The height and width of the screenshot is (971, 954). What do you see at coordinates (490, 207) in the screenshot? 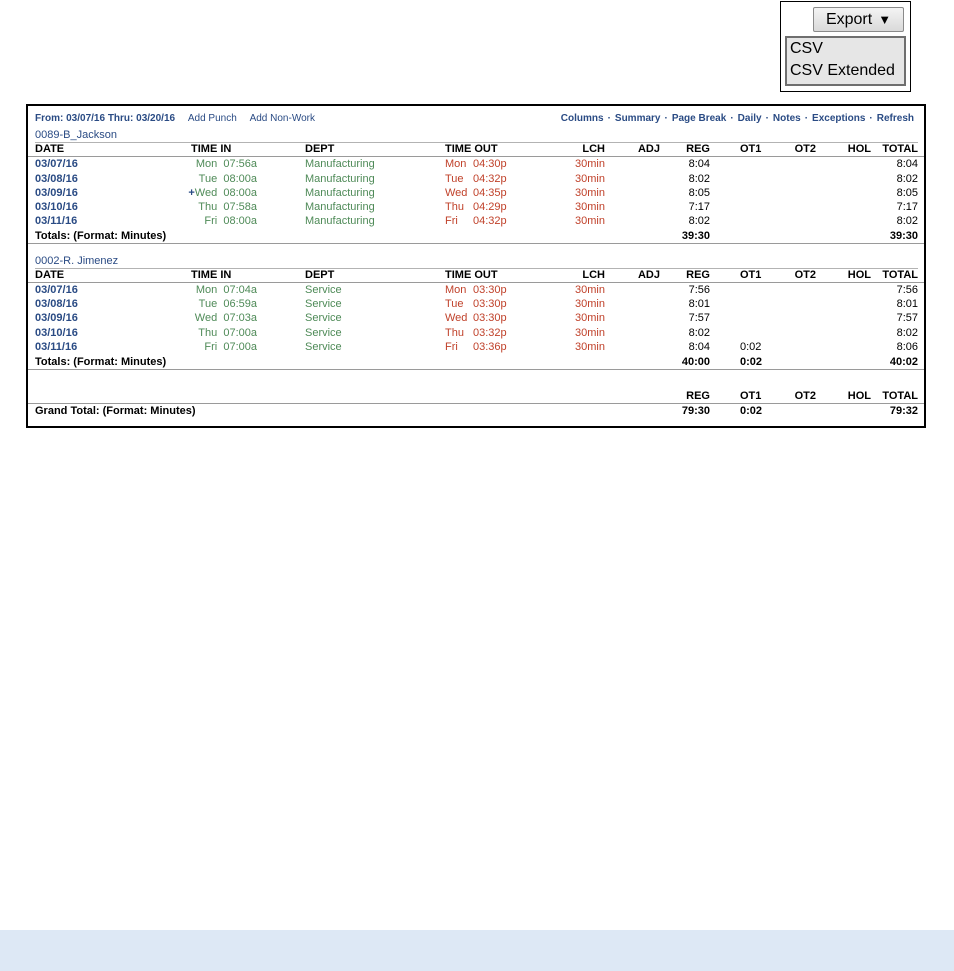
I see `time-out-value: 04:29p` at bounding box center [490, 207].